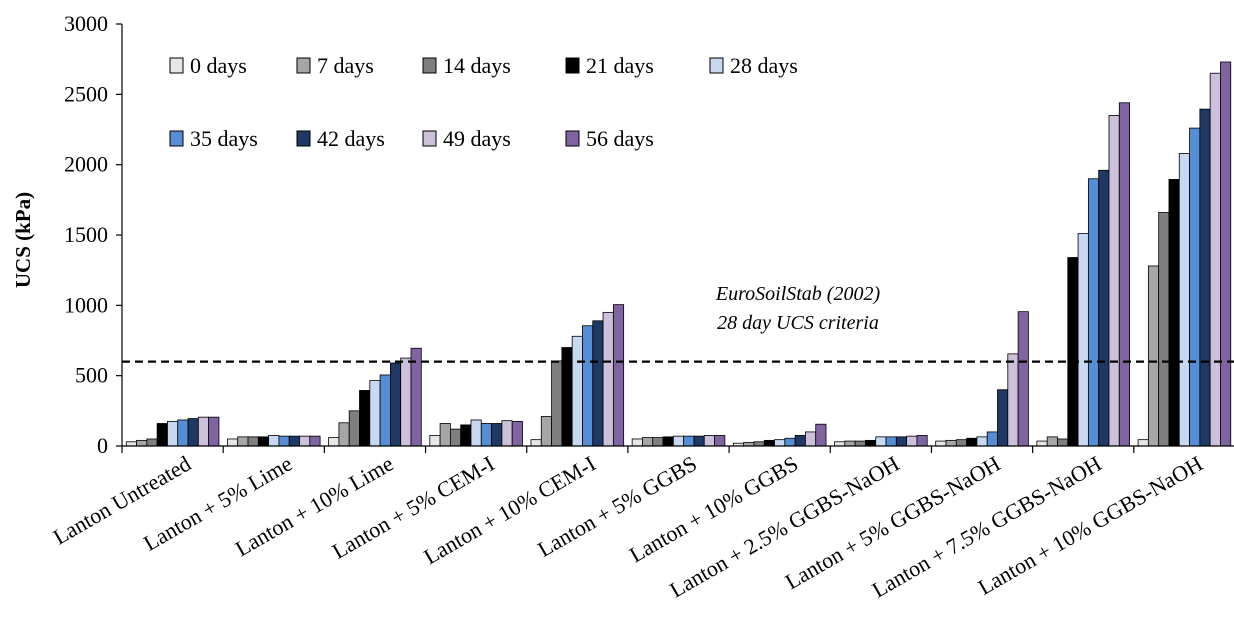 This screenshot has width=1234, height=642. Describe the element at coordinates (798, 323) in the screenshot. I see `reference-label-line2: 28 day UCS criteria` at that location.